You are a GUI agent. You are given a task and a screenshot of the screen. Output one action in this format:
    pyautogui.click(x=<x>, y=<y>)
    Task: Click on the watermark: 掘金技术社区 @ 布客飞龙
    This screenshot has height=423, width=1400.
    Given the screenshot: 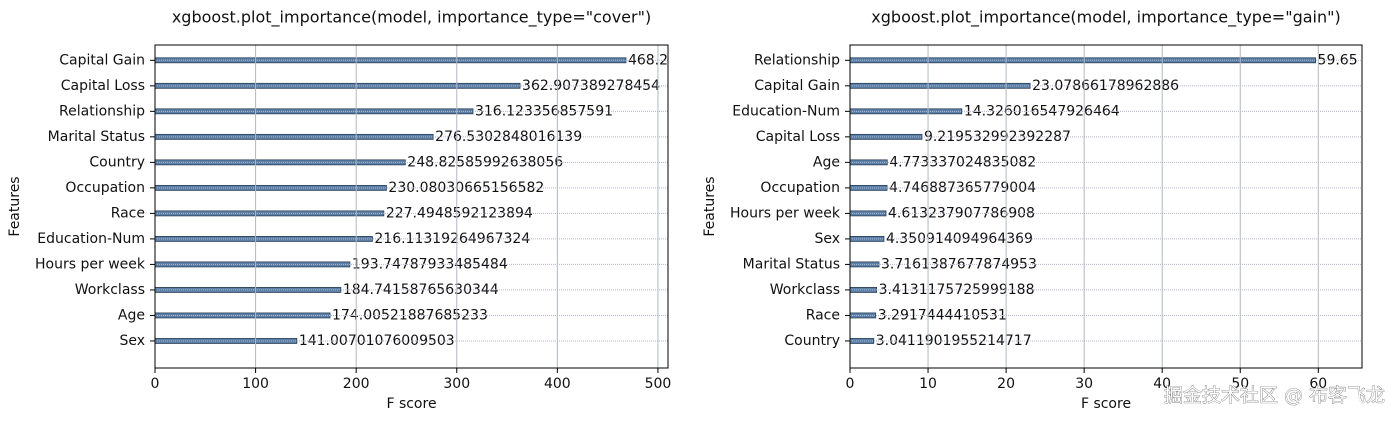 What is the action you would take?
    pyautogui.click(x=1274, y=396)
    